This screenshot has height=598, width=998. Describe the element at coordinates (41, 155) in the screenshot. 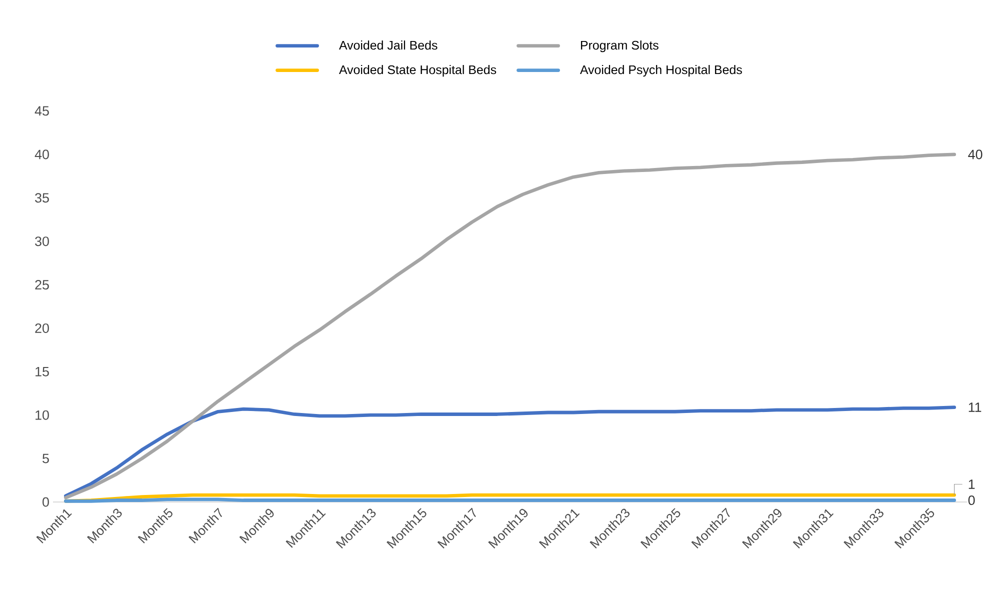

I see `y-tick-label: 40` at that location.